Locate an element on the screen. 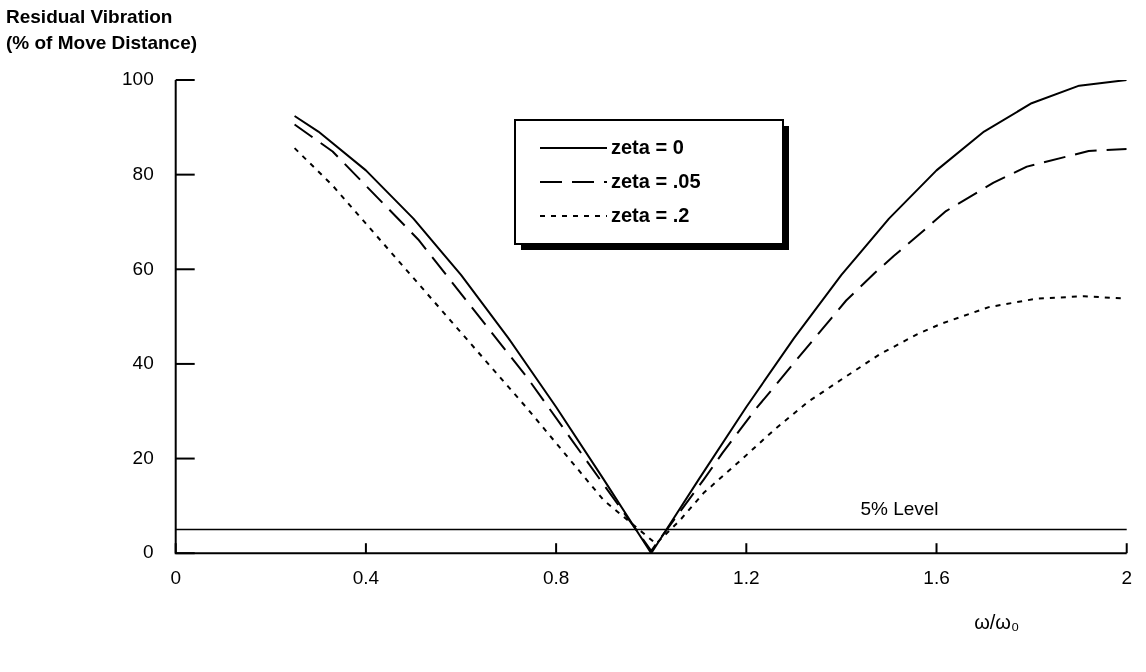 The height and width of the screenshot is (672, 1146). x-tick-label: 0 is located at coordinates (175, 577).